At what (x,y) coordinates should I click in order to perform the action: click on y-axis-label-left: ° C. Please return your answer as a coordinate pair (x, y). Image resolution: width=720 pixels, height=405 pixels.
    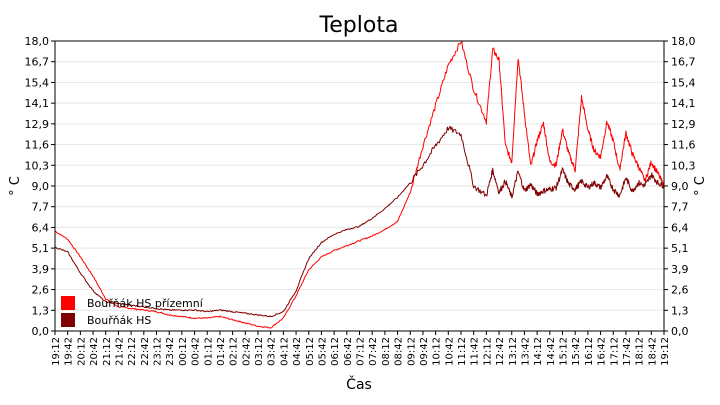
    Looking at the image, I should click on (15, 186).